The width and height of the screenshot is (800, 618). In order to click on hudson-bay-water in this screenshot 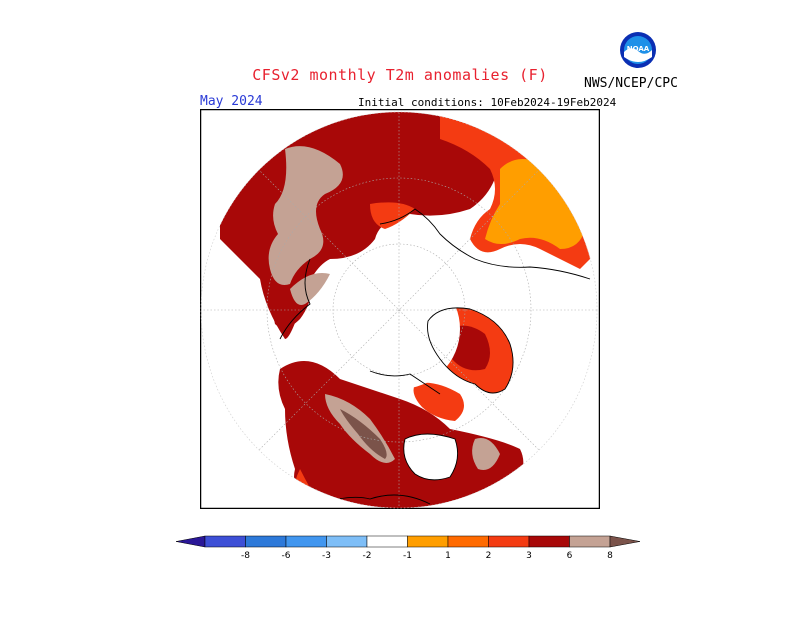, I will do `click(430, 457)`.